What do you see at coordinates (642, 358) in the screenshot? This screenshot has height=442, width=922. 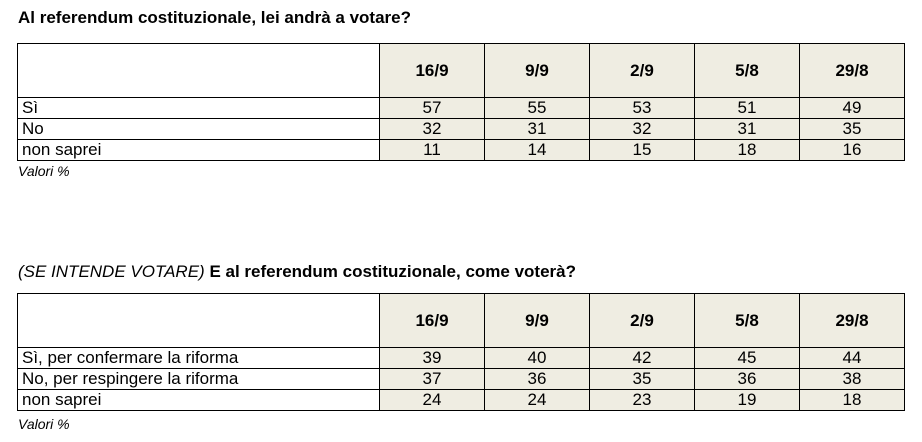 I see `table-cell: 42` at bounding box center [642, 358].